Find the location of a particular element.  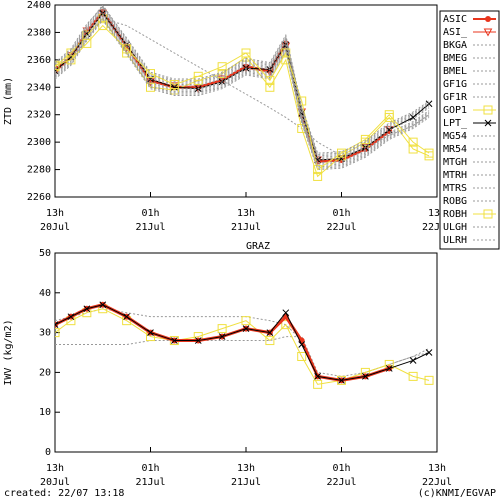

legend-label: ULGH is located at coordinates (455, 227).